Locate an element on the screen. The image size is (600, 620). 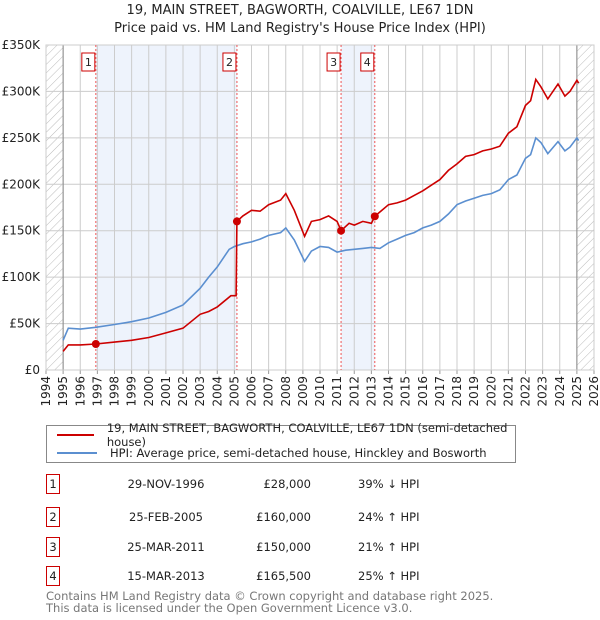
transaction-label-number: 2 is located at coordinates (229, 62).